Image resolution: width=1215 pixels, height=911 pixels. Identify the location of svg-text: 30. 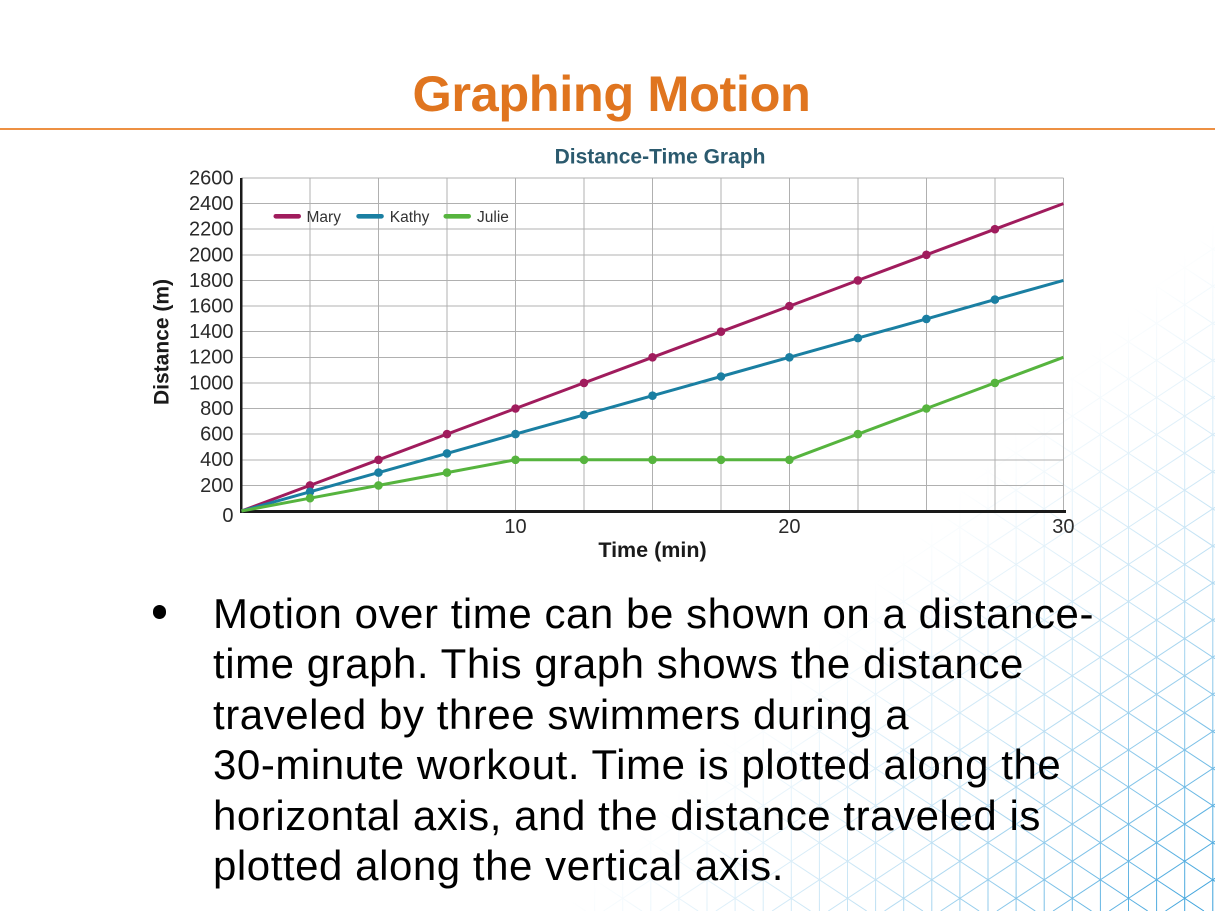
(1063, 527).